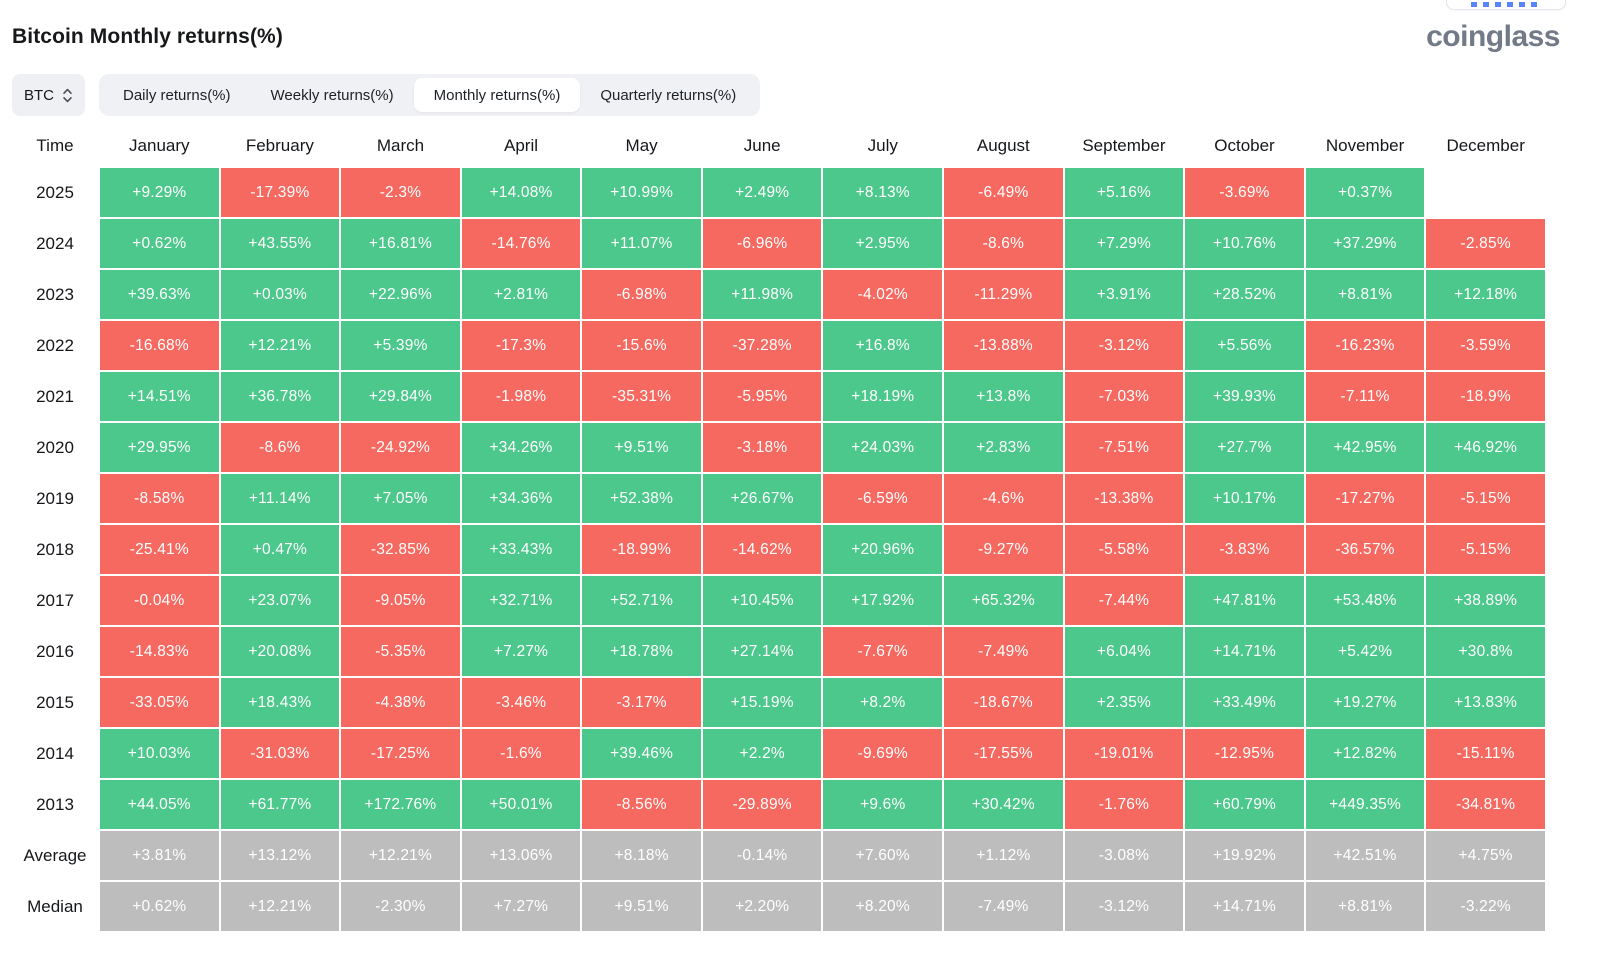  I want to click on return-cell: -18.9%, so click(1485, 396).